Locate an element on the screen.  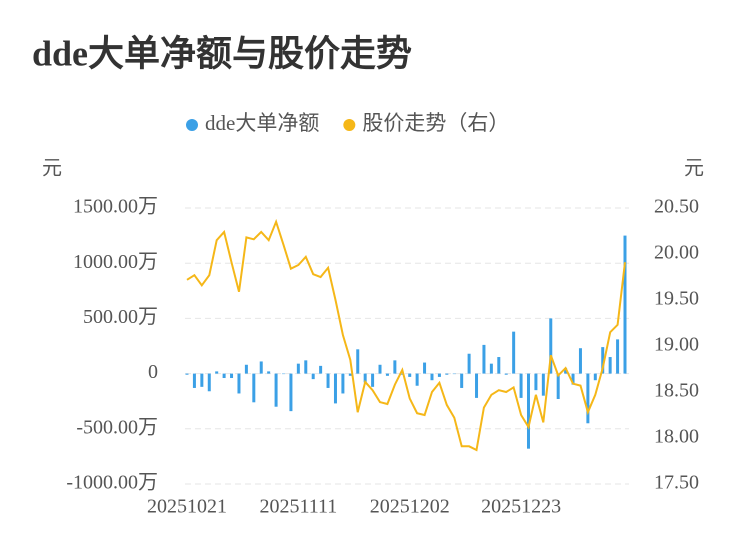
y-axis-label: 元 is located at coordinates (52, 169).